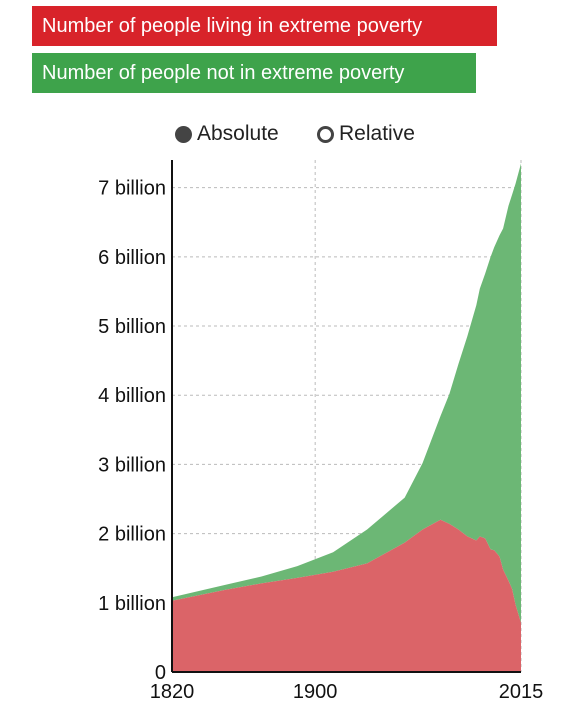 This screenshot has height=703, width=563. What do you see at coordinates (521, 692) in the screenshot?
I see `x-tick-label: 2015` at bounding box center [521, 692].